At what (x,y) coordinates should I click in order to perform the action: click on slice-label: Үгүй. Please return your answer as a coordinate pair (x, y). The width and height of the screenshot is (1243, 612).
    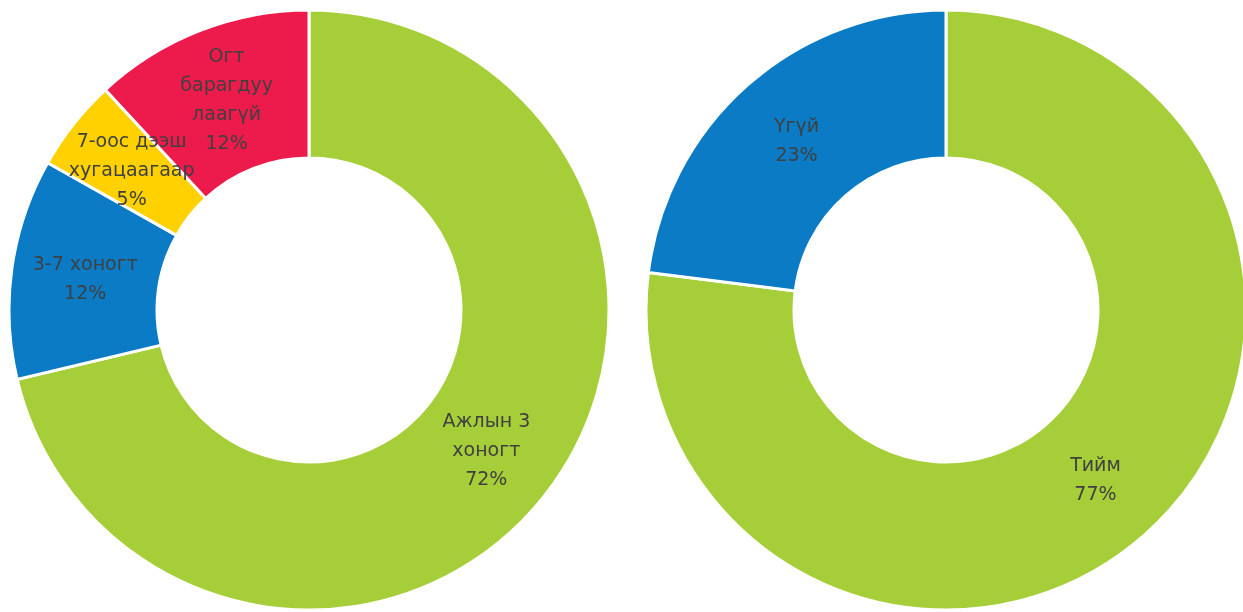
    Looking at the image, I should click on (796, 124).